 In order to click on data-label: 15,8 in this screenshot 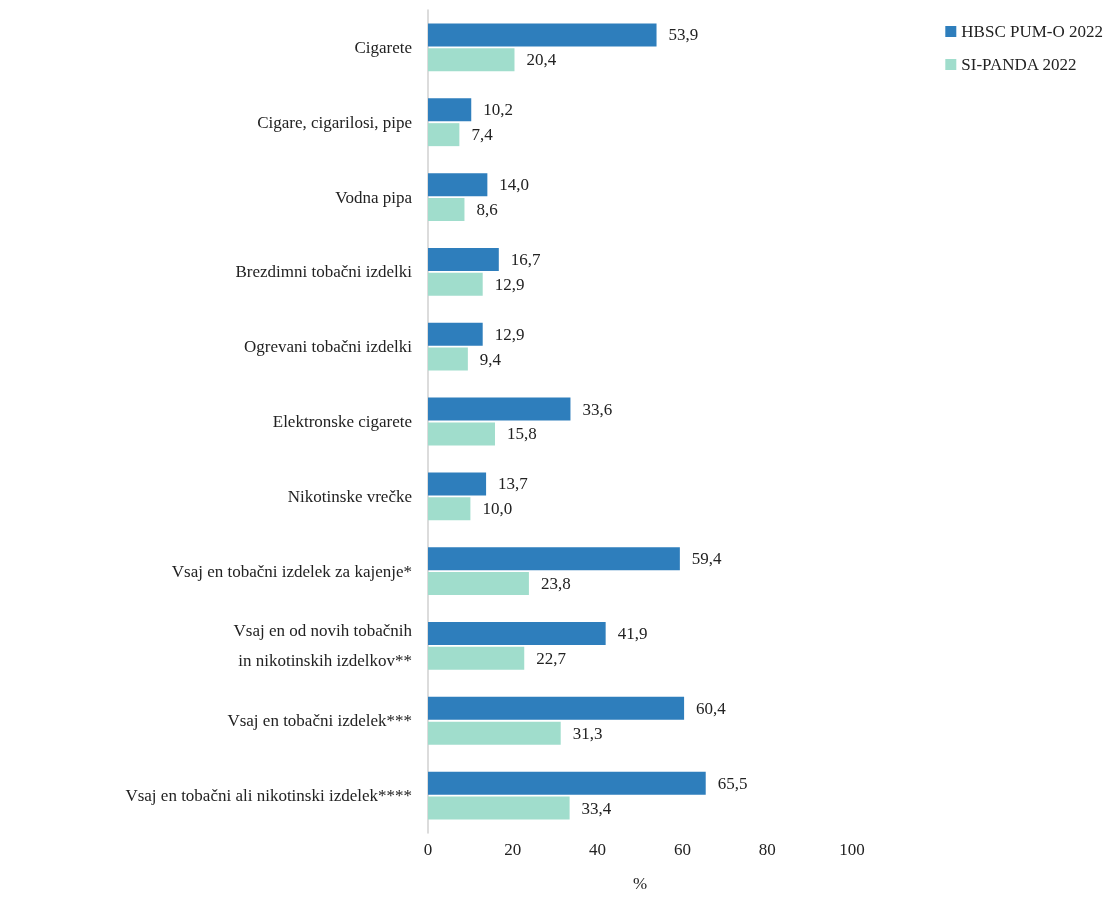, I will do `click(521, 434)`.